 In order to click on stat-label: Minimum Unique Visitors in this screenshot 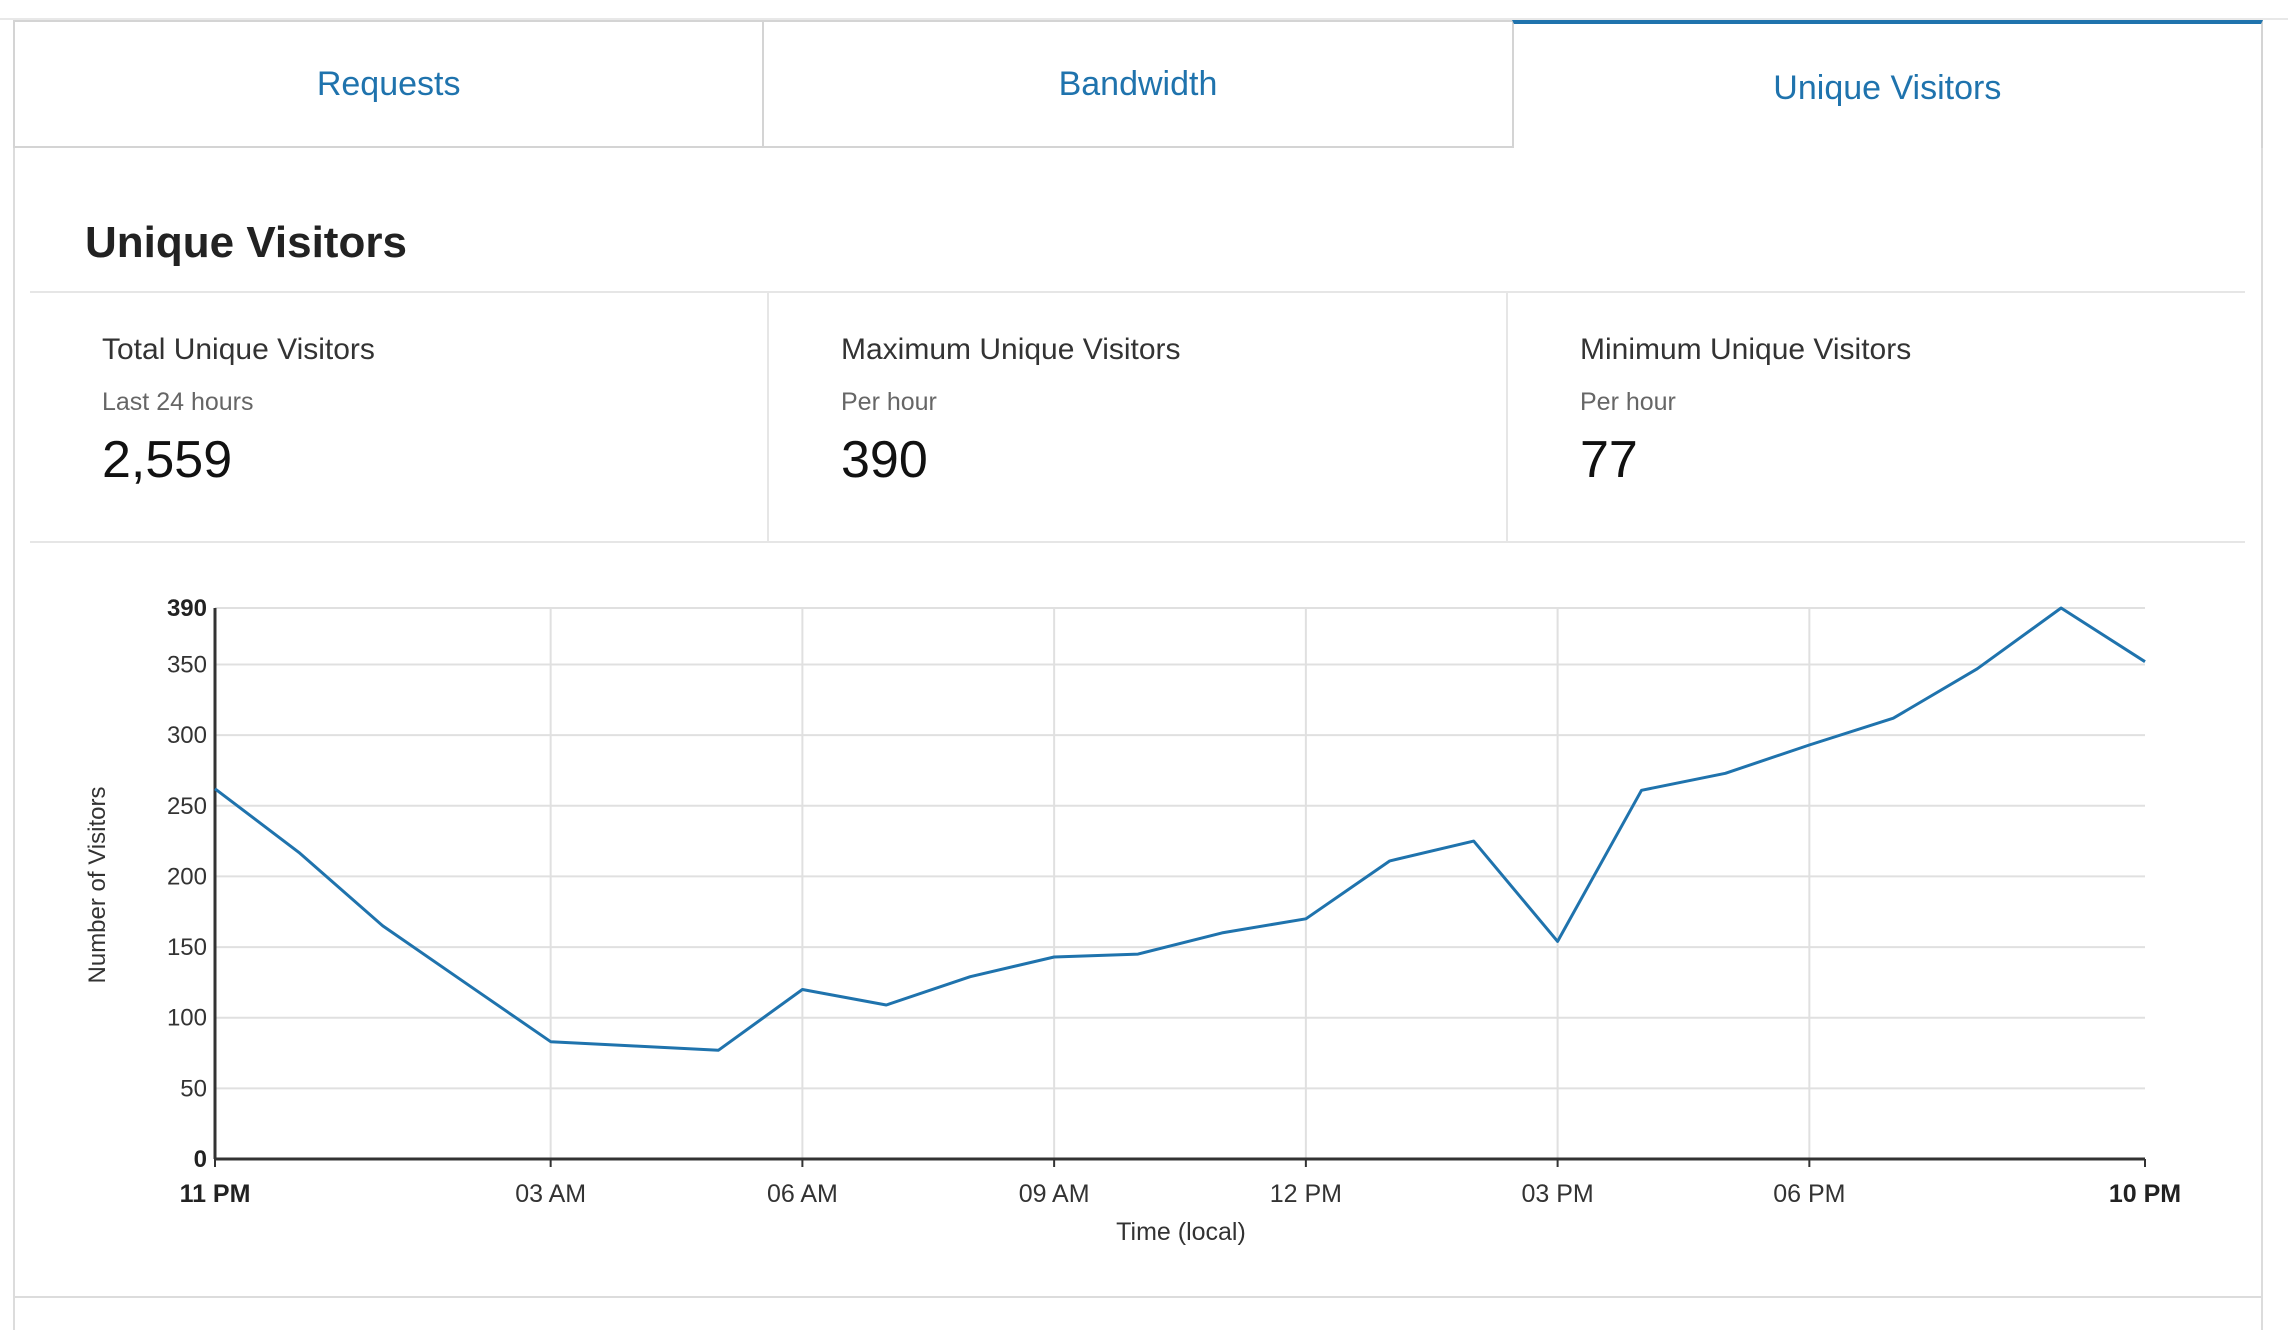, I will do `click(1746, 349)`.